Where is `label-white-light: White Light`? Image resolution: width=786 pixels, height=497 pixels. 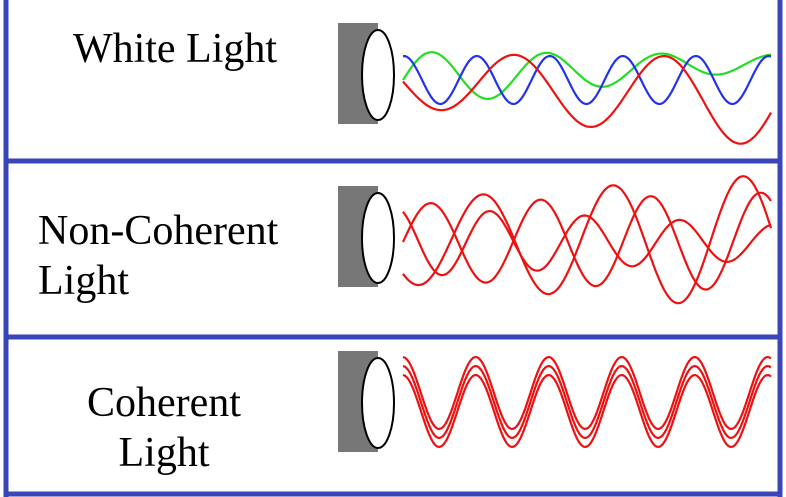
label-white-light: White Light is located at coordinates (175, 49).